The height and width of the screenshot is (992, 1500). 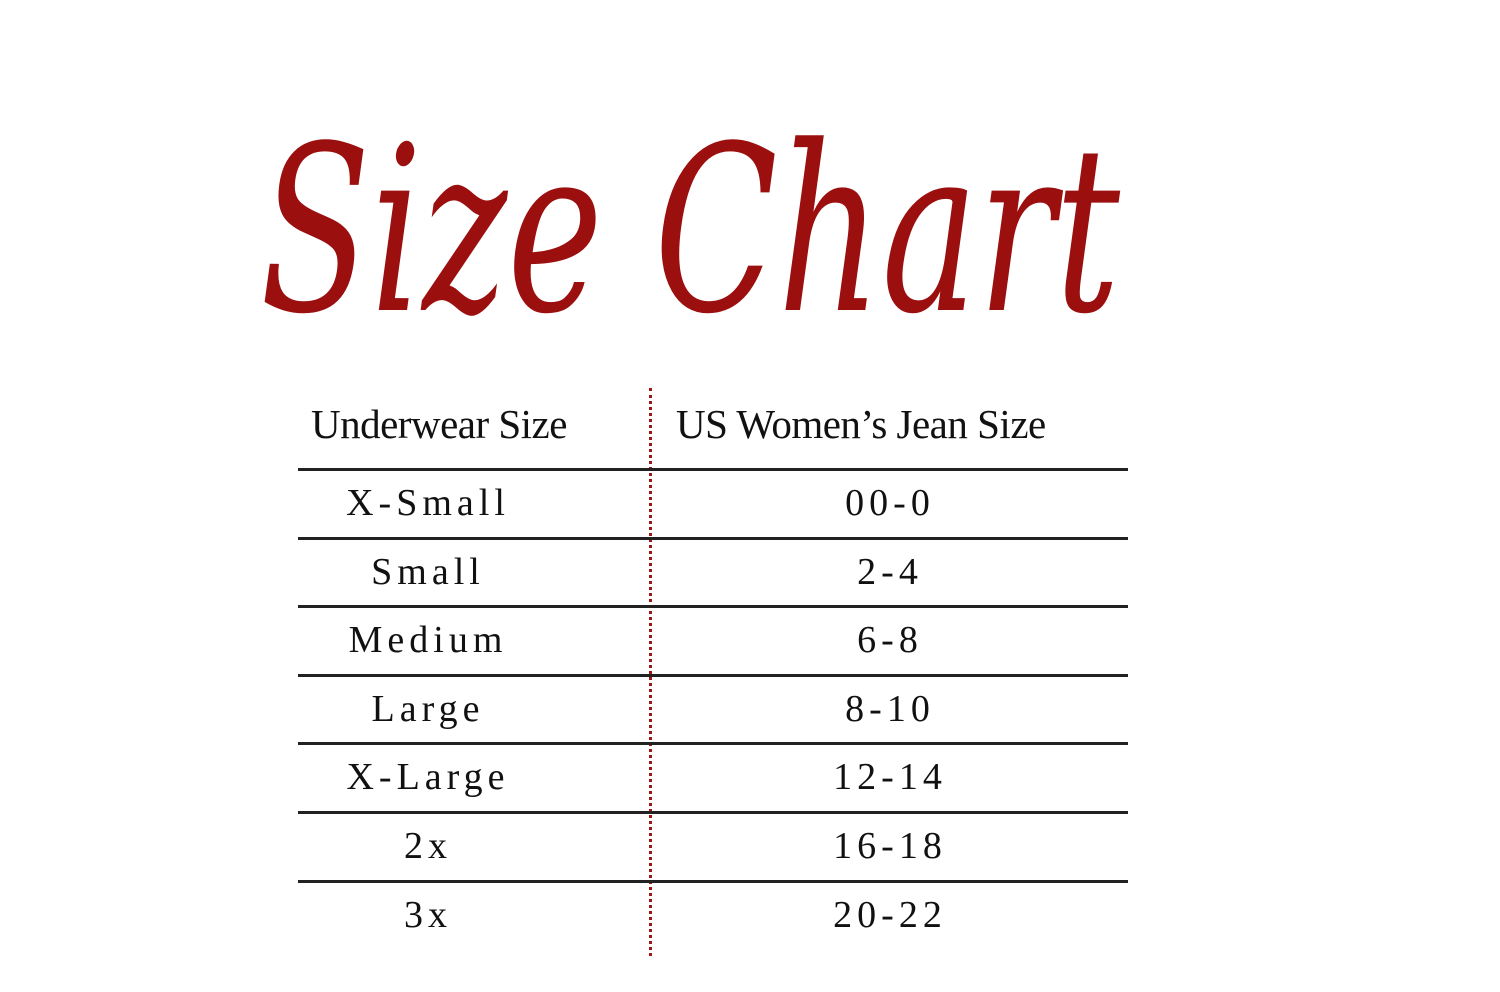 I want to click on underwear-size-cell: 2x, so click(x=428, y=846).